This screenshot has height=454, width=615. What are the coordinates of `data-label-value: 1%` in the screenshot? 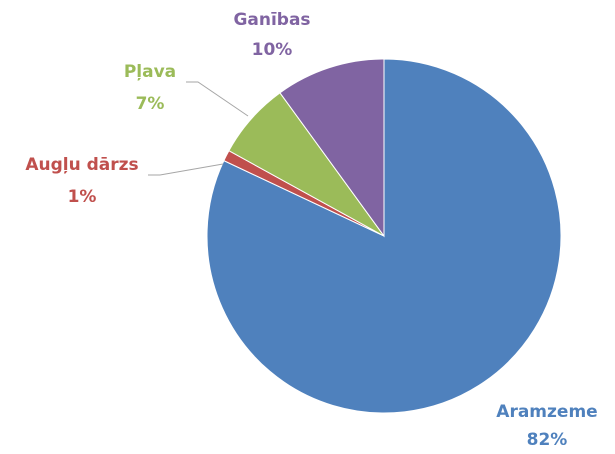 It's located at (82, 197).